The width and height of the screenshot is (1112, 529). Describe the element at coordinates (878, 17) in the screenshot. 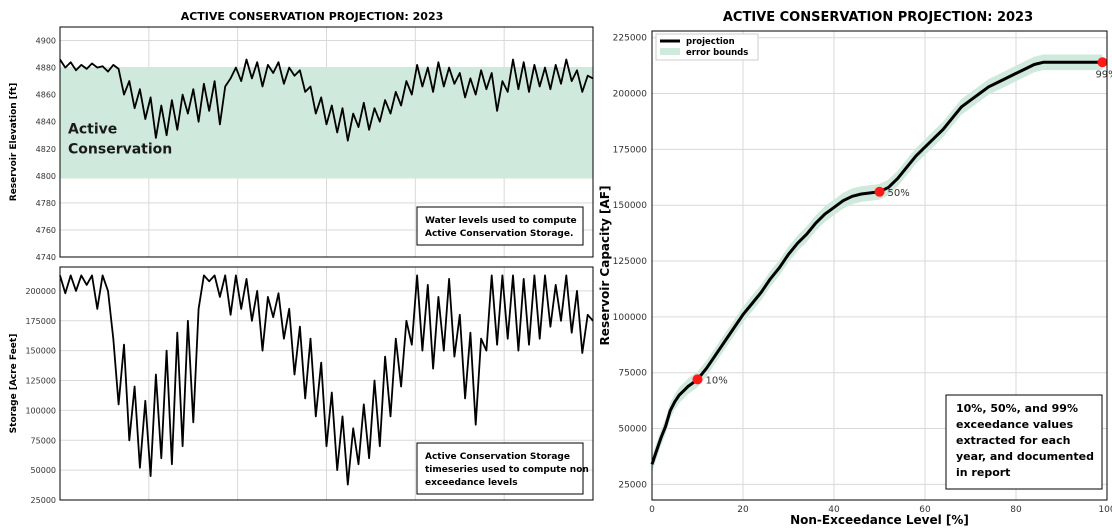

I see `right-chart-title: ACTIVE CONSERVATION PROJECTION: 2023` at that location.